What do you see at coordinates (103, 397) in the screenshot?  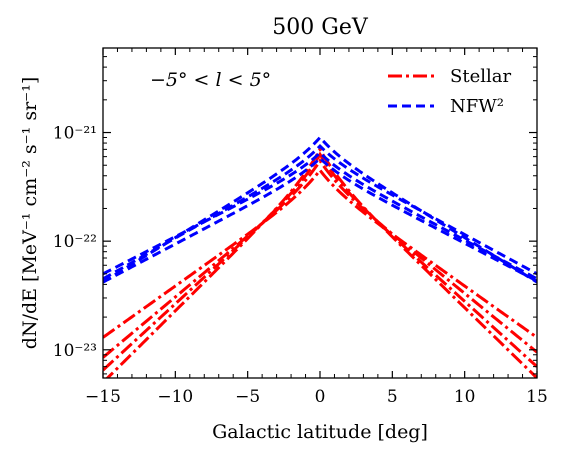 I see `x-tick-label: −15` at bounding box center [103, 397].